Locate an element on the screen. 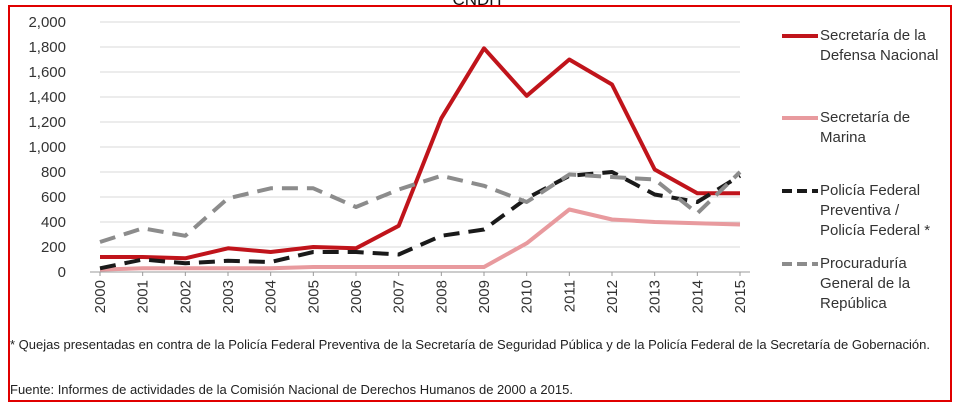 This screenshot has height=405, width=954. x-tick-label: 2003 is located at coordinates (228, 296).